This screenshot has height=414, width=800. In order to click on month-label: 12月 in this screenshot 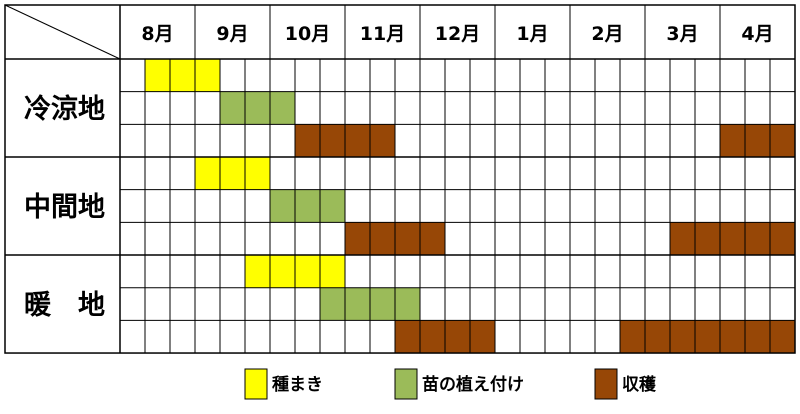, I will do `click(457, 34)`.